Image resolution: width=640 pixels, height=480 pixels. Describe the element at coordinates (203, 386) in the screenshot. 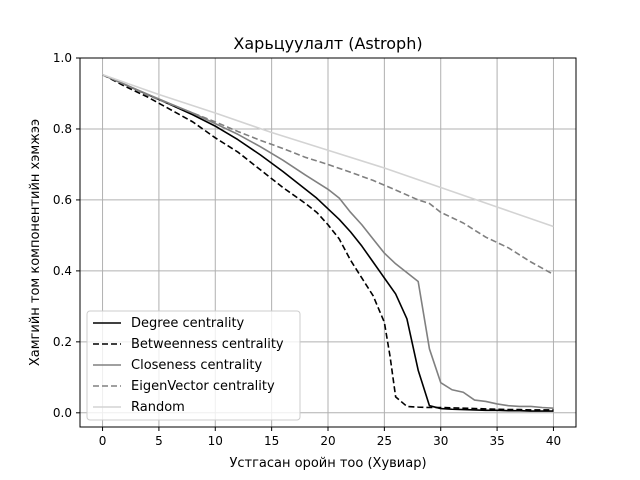

I see `legend-label: EigenVector centrality` at that location.